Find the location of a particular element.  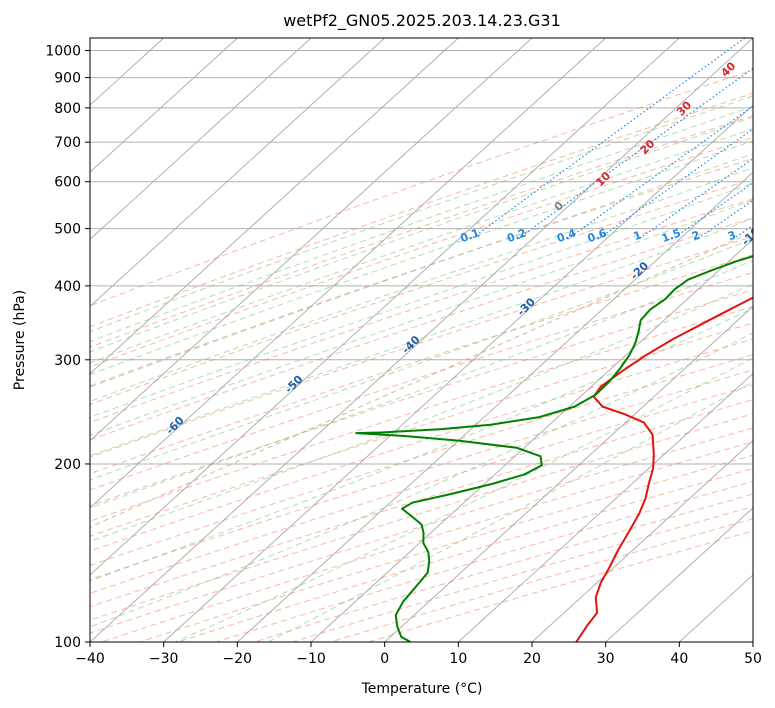

y-axis-title: Pressure (hPa) is located at coordinates (20, 340).